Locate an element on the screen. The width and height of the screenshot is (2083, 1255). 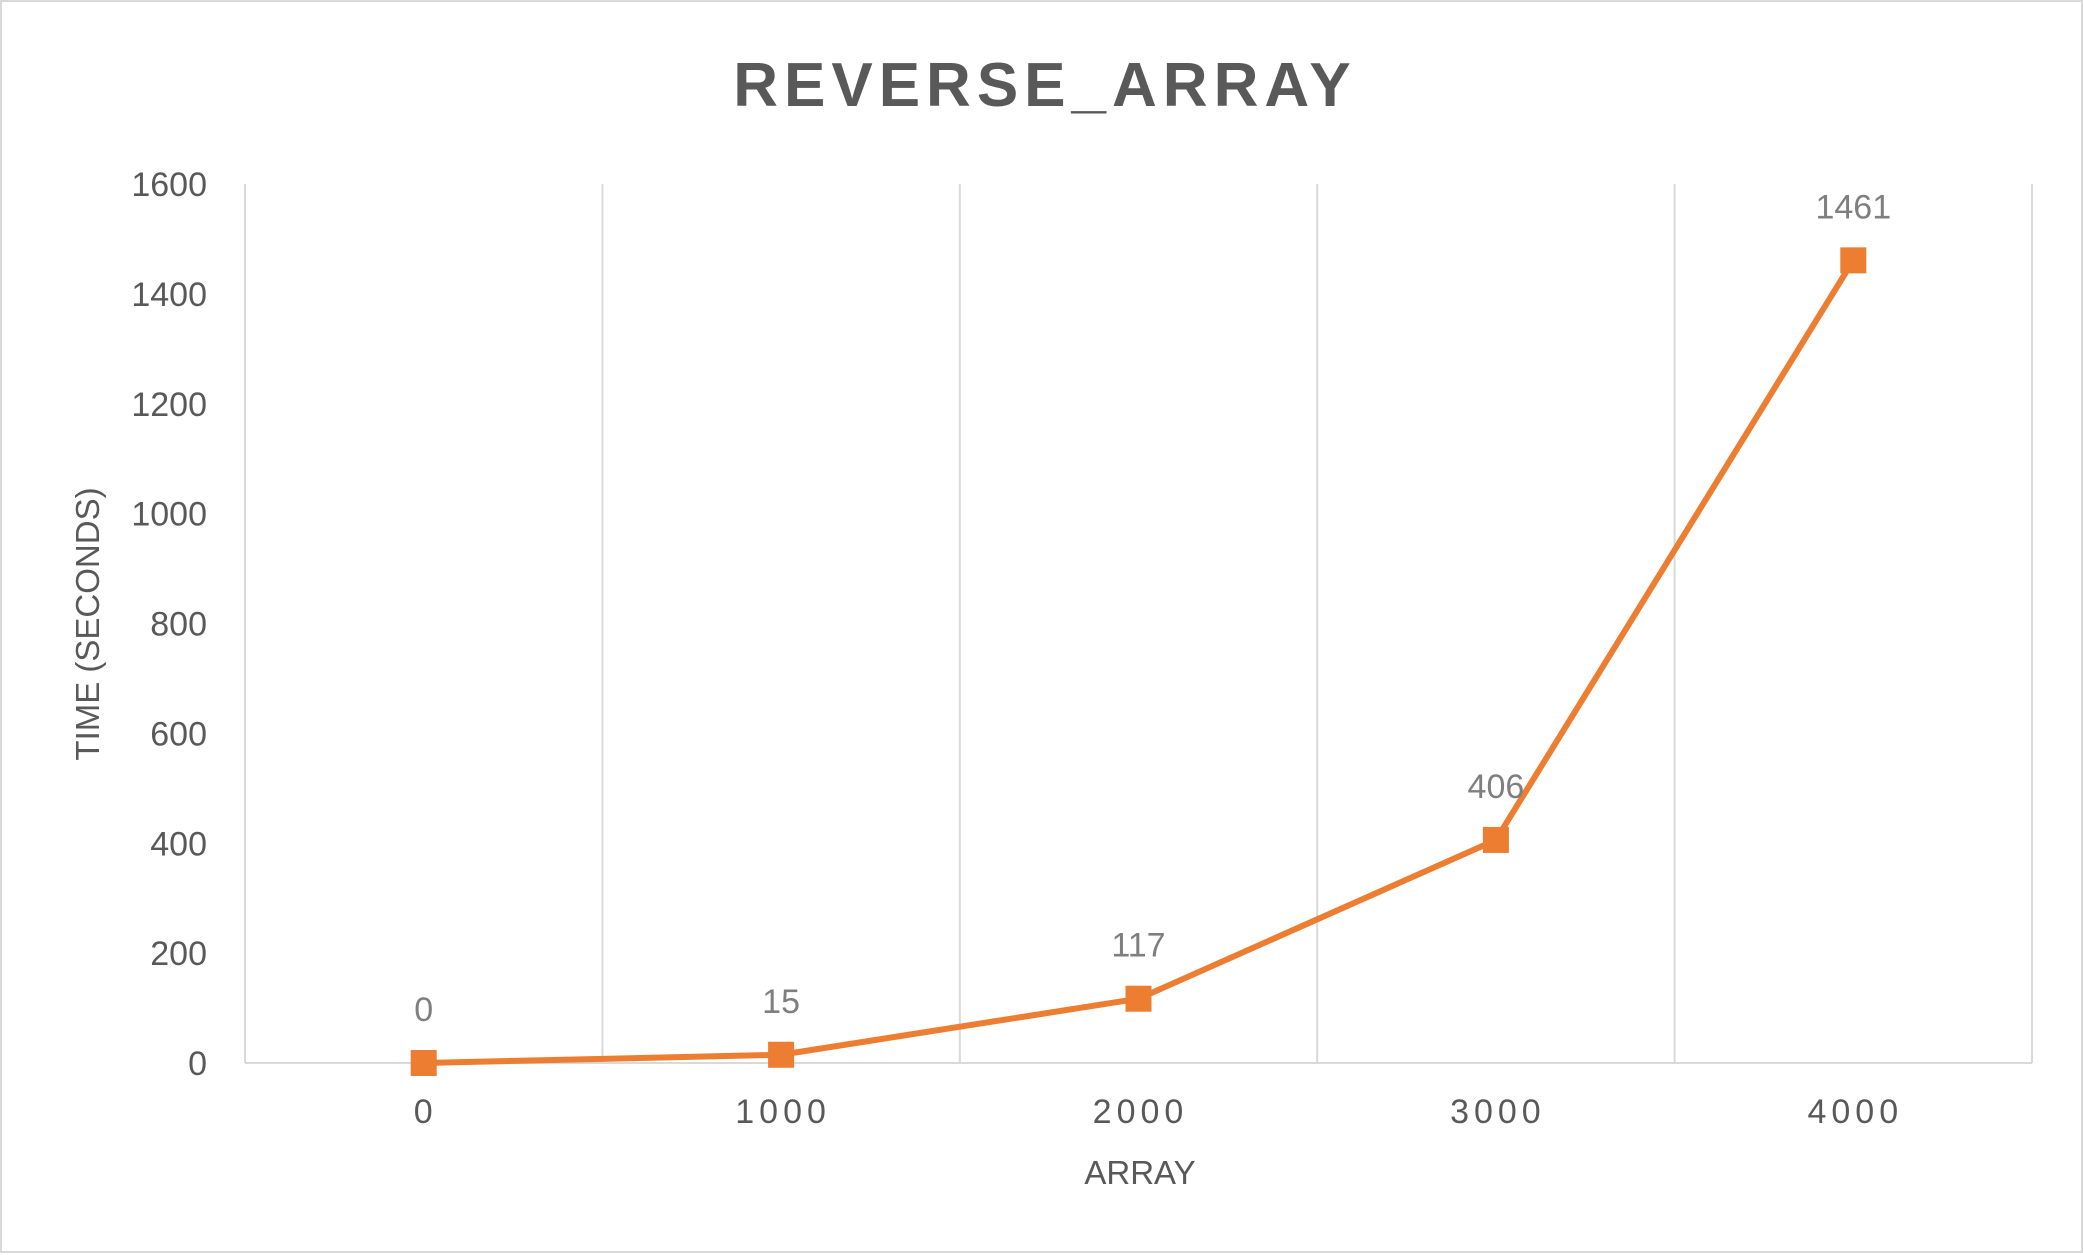
x-tick-label: 0 is located at coordinates (426, 1112).